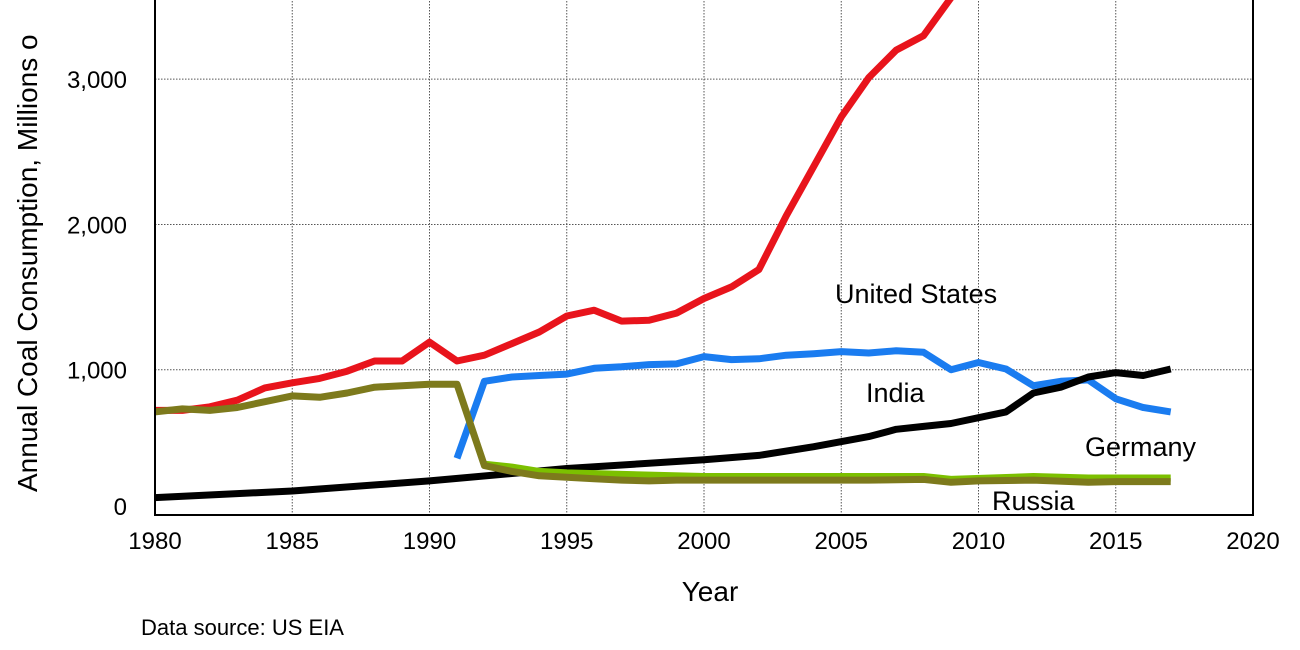  Describe the element at coordinates (827, 471) in the screenshot. I see `series-line-germany` at that location.